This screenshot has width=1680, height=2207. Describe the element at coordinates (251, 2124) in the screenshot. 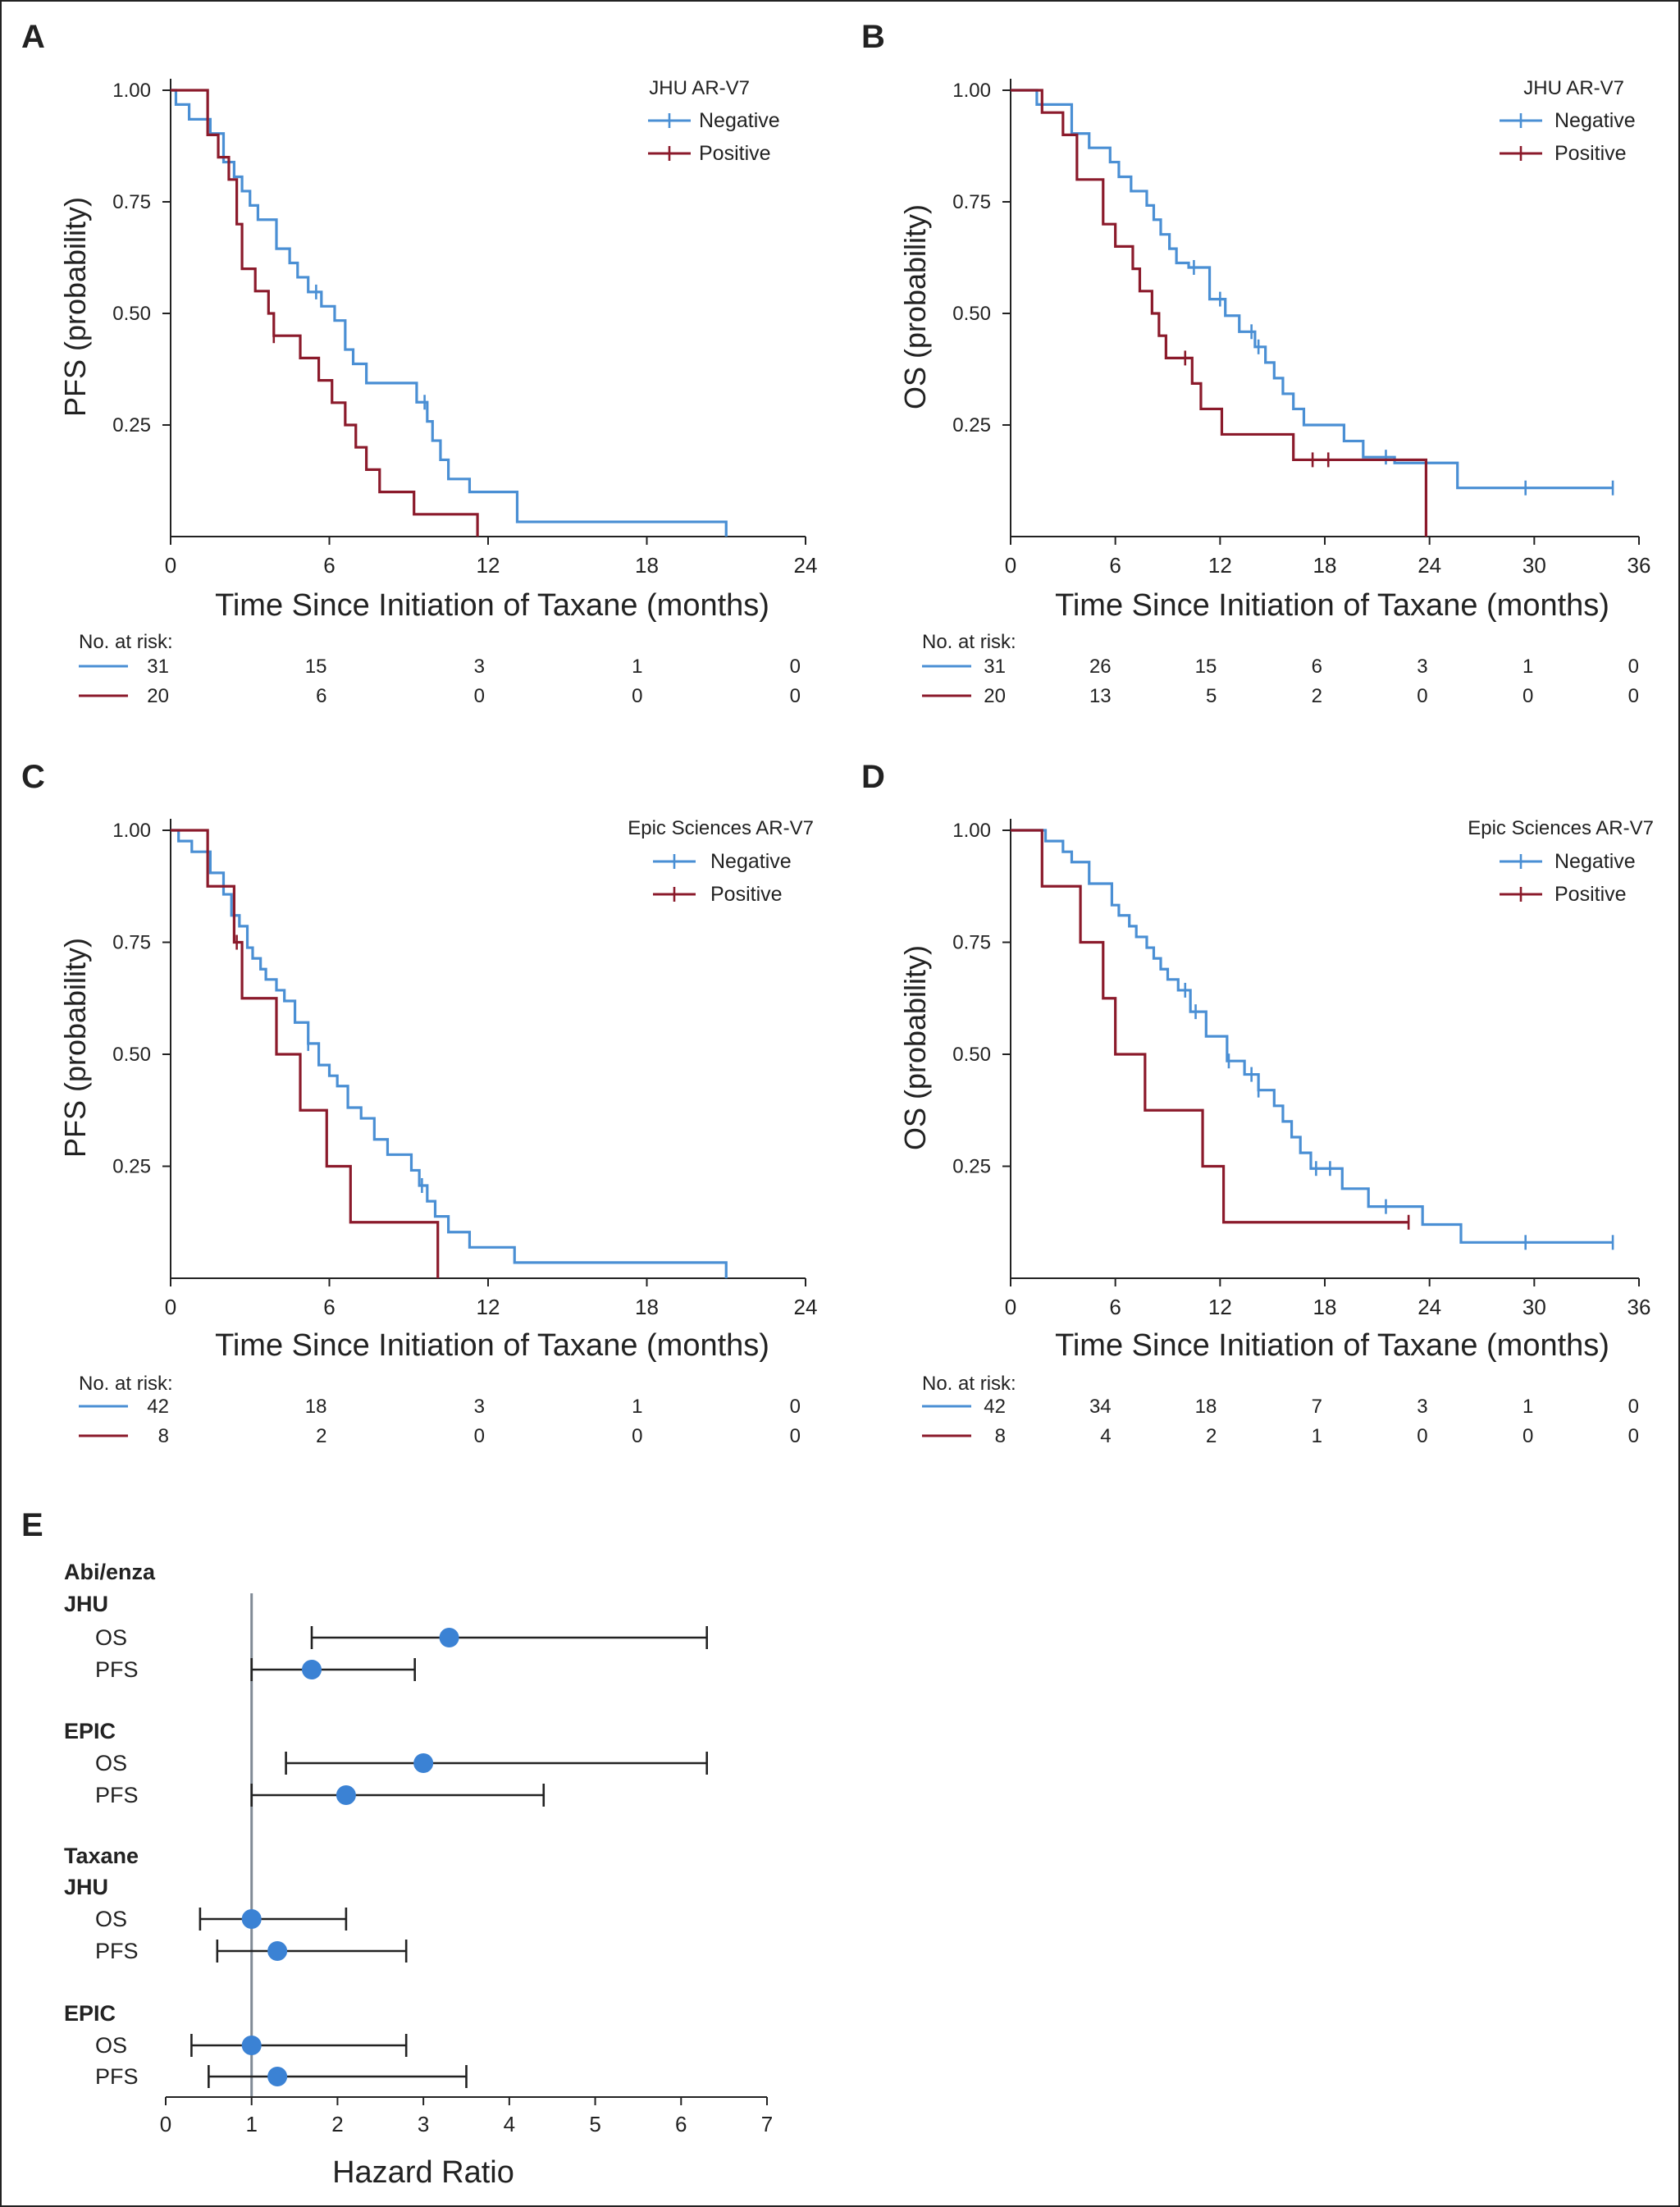

I see `x-tick-label: 1` at that location.